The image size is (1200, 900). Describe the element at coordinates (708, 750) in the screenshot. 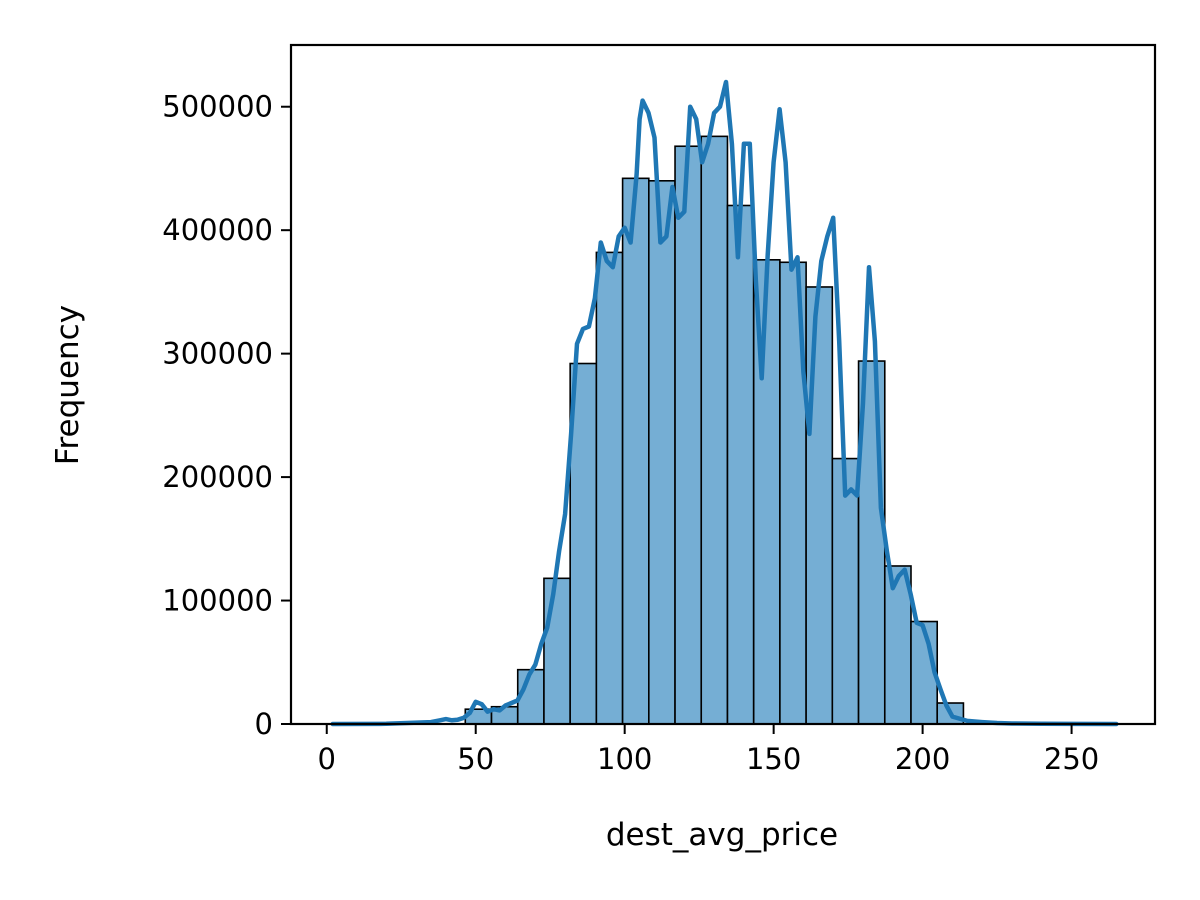

I see `x-axis-ticks: 0 50 100 150 200 250` at that location.